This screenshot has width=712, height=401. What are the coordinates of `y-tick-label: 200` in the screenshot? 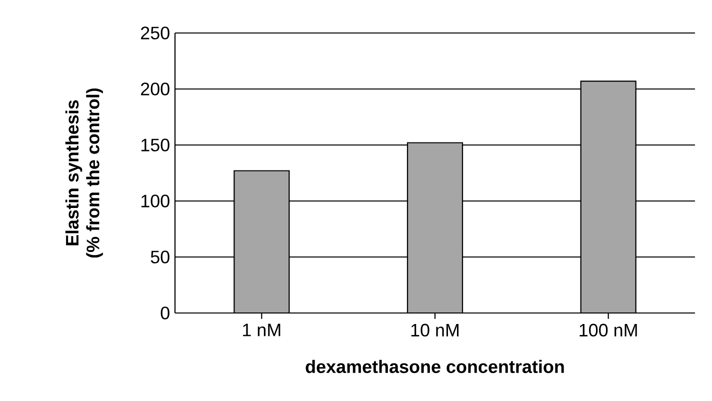 It's located at (155, 89).